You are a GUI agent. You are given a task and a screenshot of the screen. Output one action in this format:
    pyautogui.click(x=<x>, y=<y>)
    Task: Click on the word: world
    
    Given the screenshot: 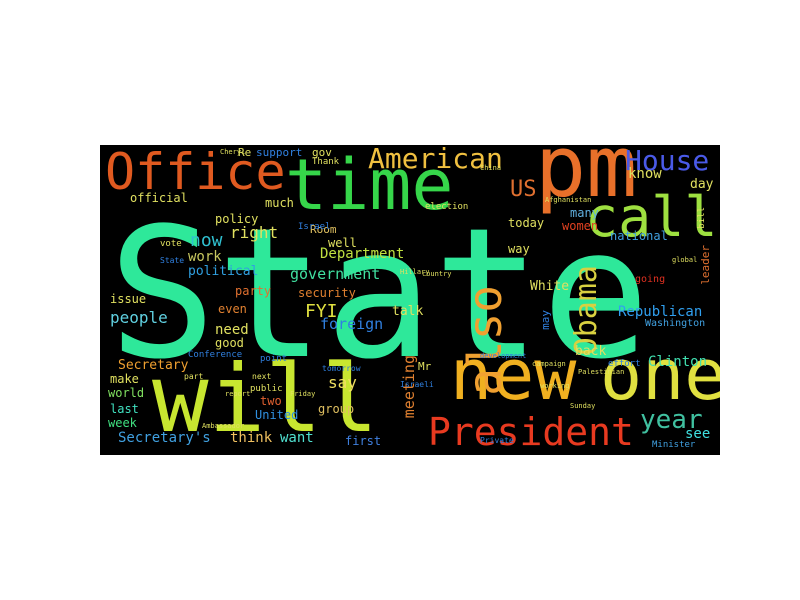 What is the action you would take?
    pyautogui.click(x=126, y=393)
    